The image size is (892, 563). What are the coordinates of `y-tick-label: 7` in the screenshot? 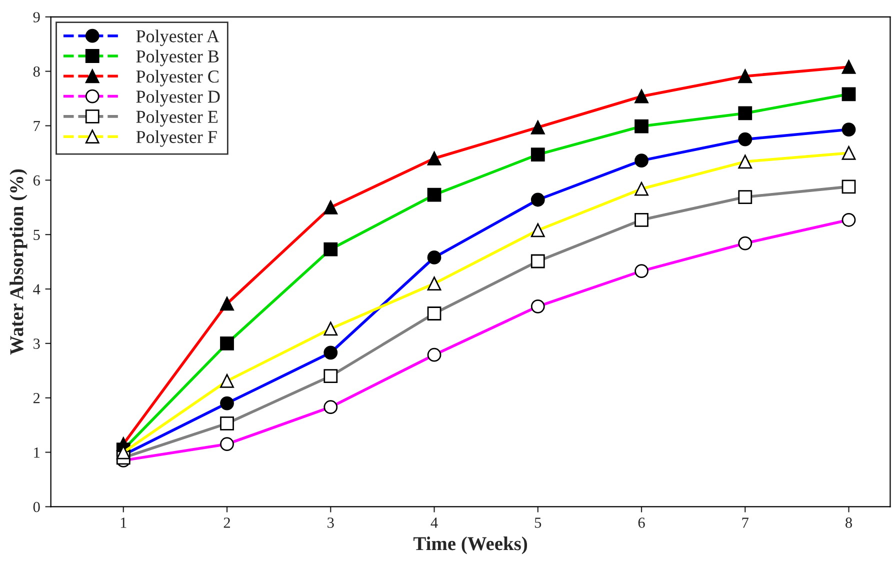 It's located at (37, 126).